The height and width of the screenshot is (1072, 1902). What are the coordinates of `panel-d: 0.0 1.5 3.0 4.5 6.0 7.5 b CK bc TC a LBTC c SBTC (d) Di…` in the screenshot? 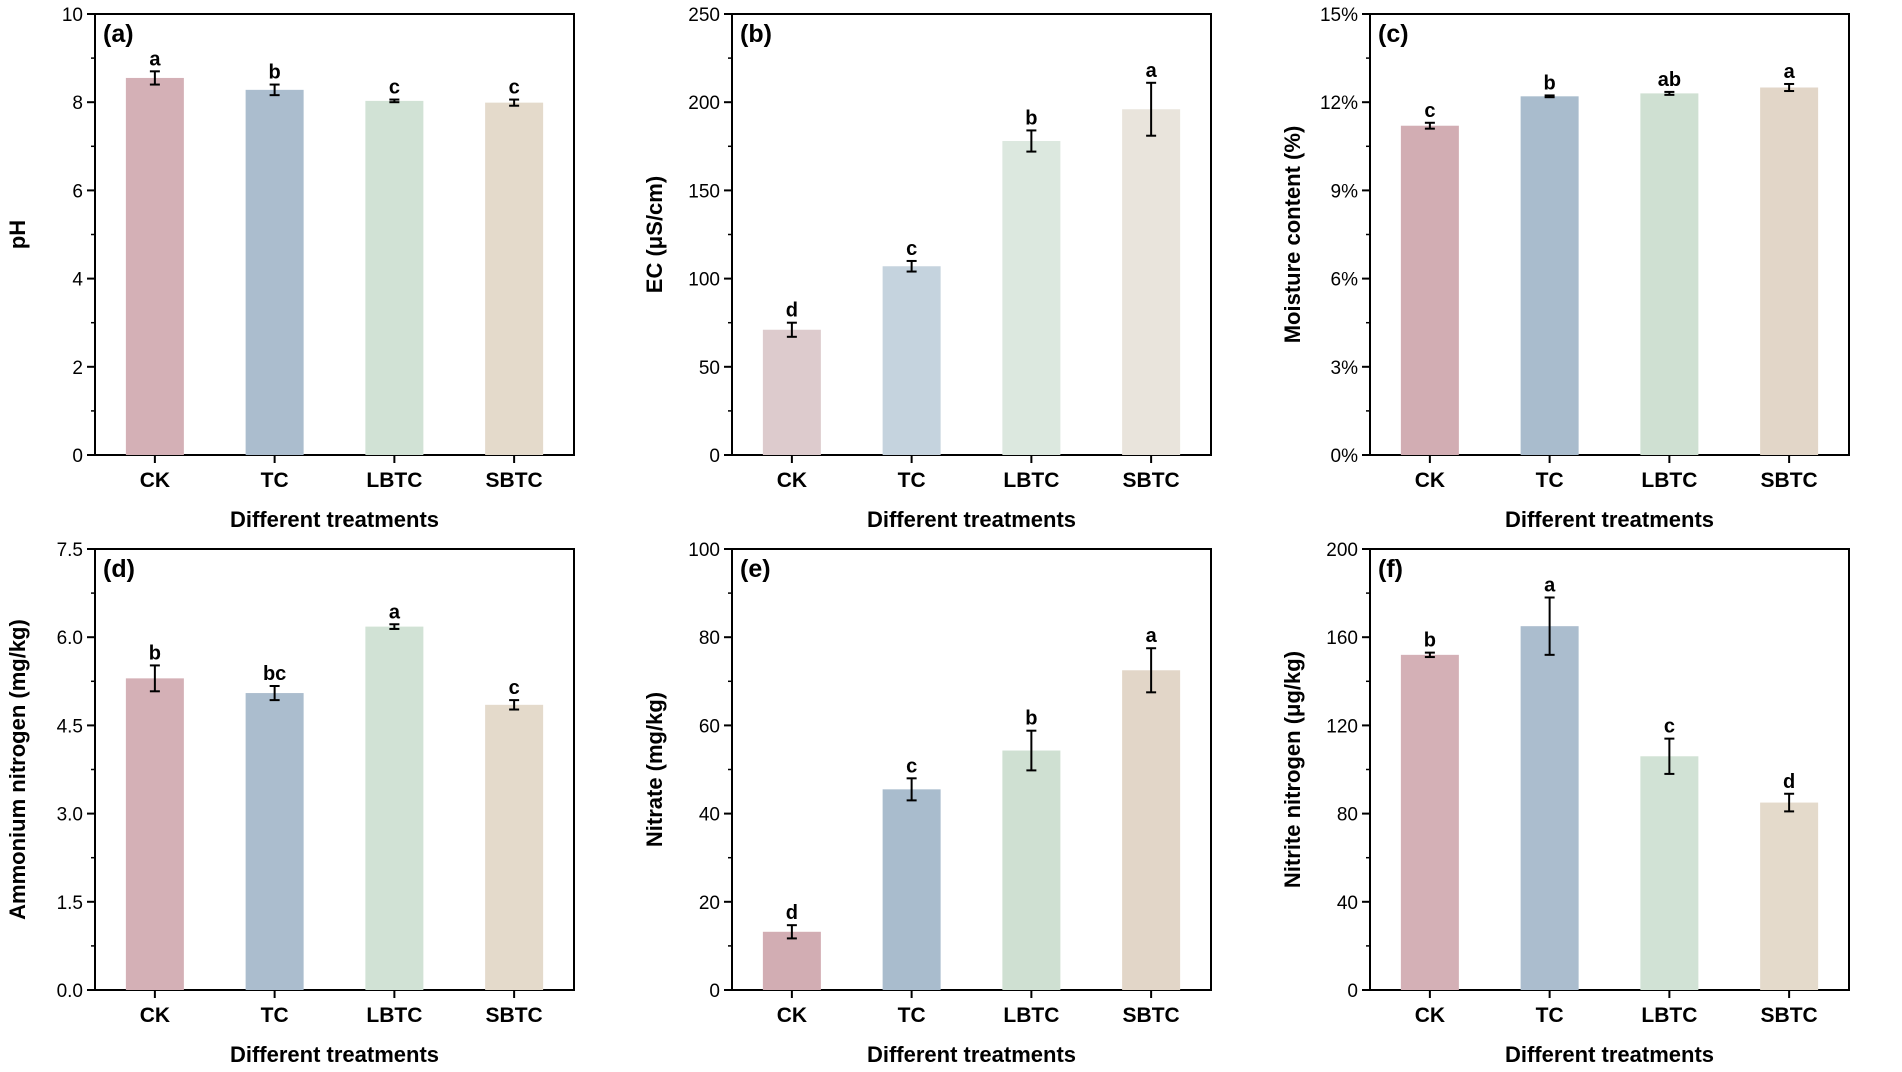 It's located at (290, 803).